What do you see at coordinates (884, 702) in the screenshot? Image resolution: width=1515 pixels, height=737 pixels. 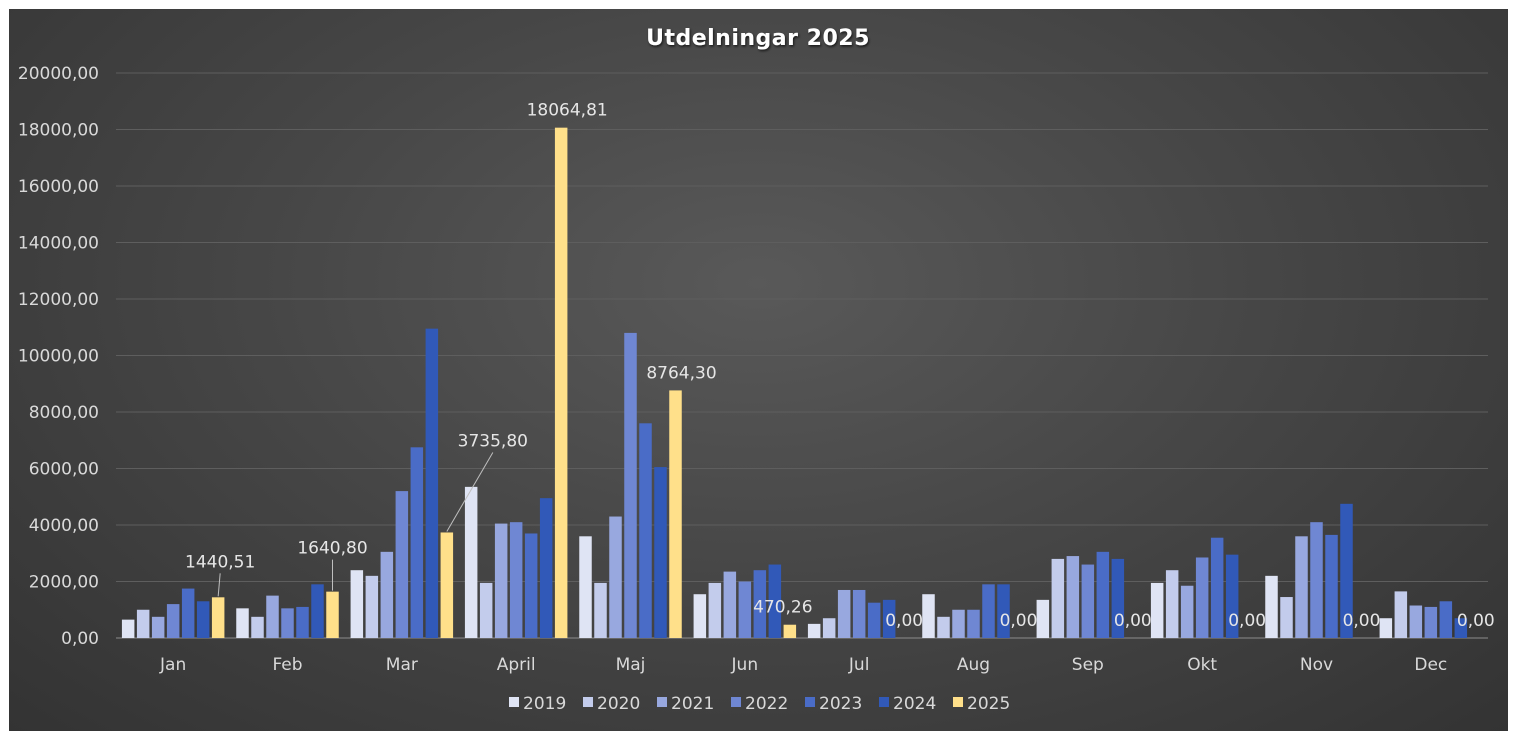 I see `legend-swatch-2024` at bounding box center [884, 702].